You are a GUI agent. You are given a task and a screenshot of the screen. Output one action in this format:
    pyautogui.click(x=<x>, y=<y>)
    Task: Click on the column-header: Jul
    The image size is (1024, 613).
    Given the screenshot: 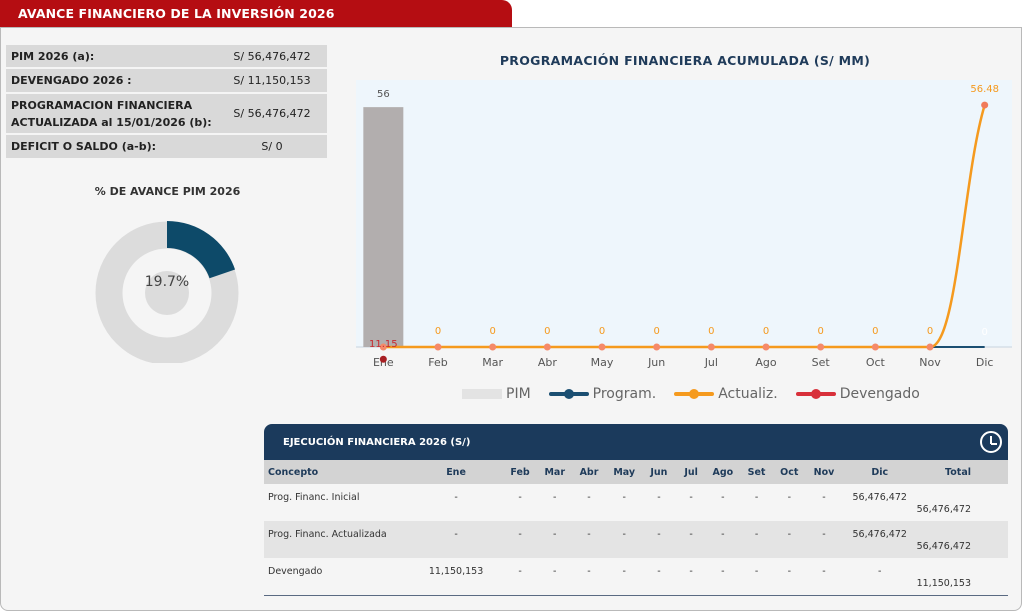 What is the action you would take?
    pyautogui.click(x=691, y=472)
    